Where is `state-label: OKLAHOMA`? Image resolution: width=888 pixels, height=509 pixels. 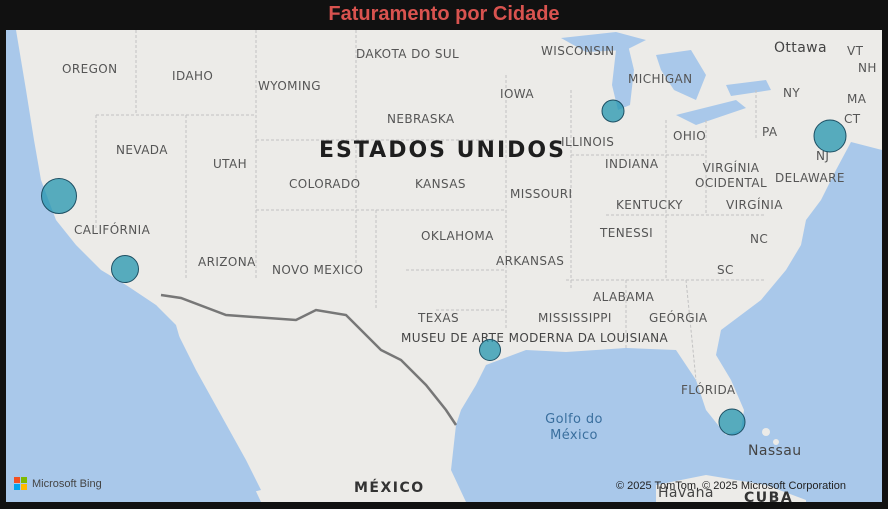 state-label: OKLAHOMA is located at coordinates (457, 236).